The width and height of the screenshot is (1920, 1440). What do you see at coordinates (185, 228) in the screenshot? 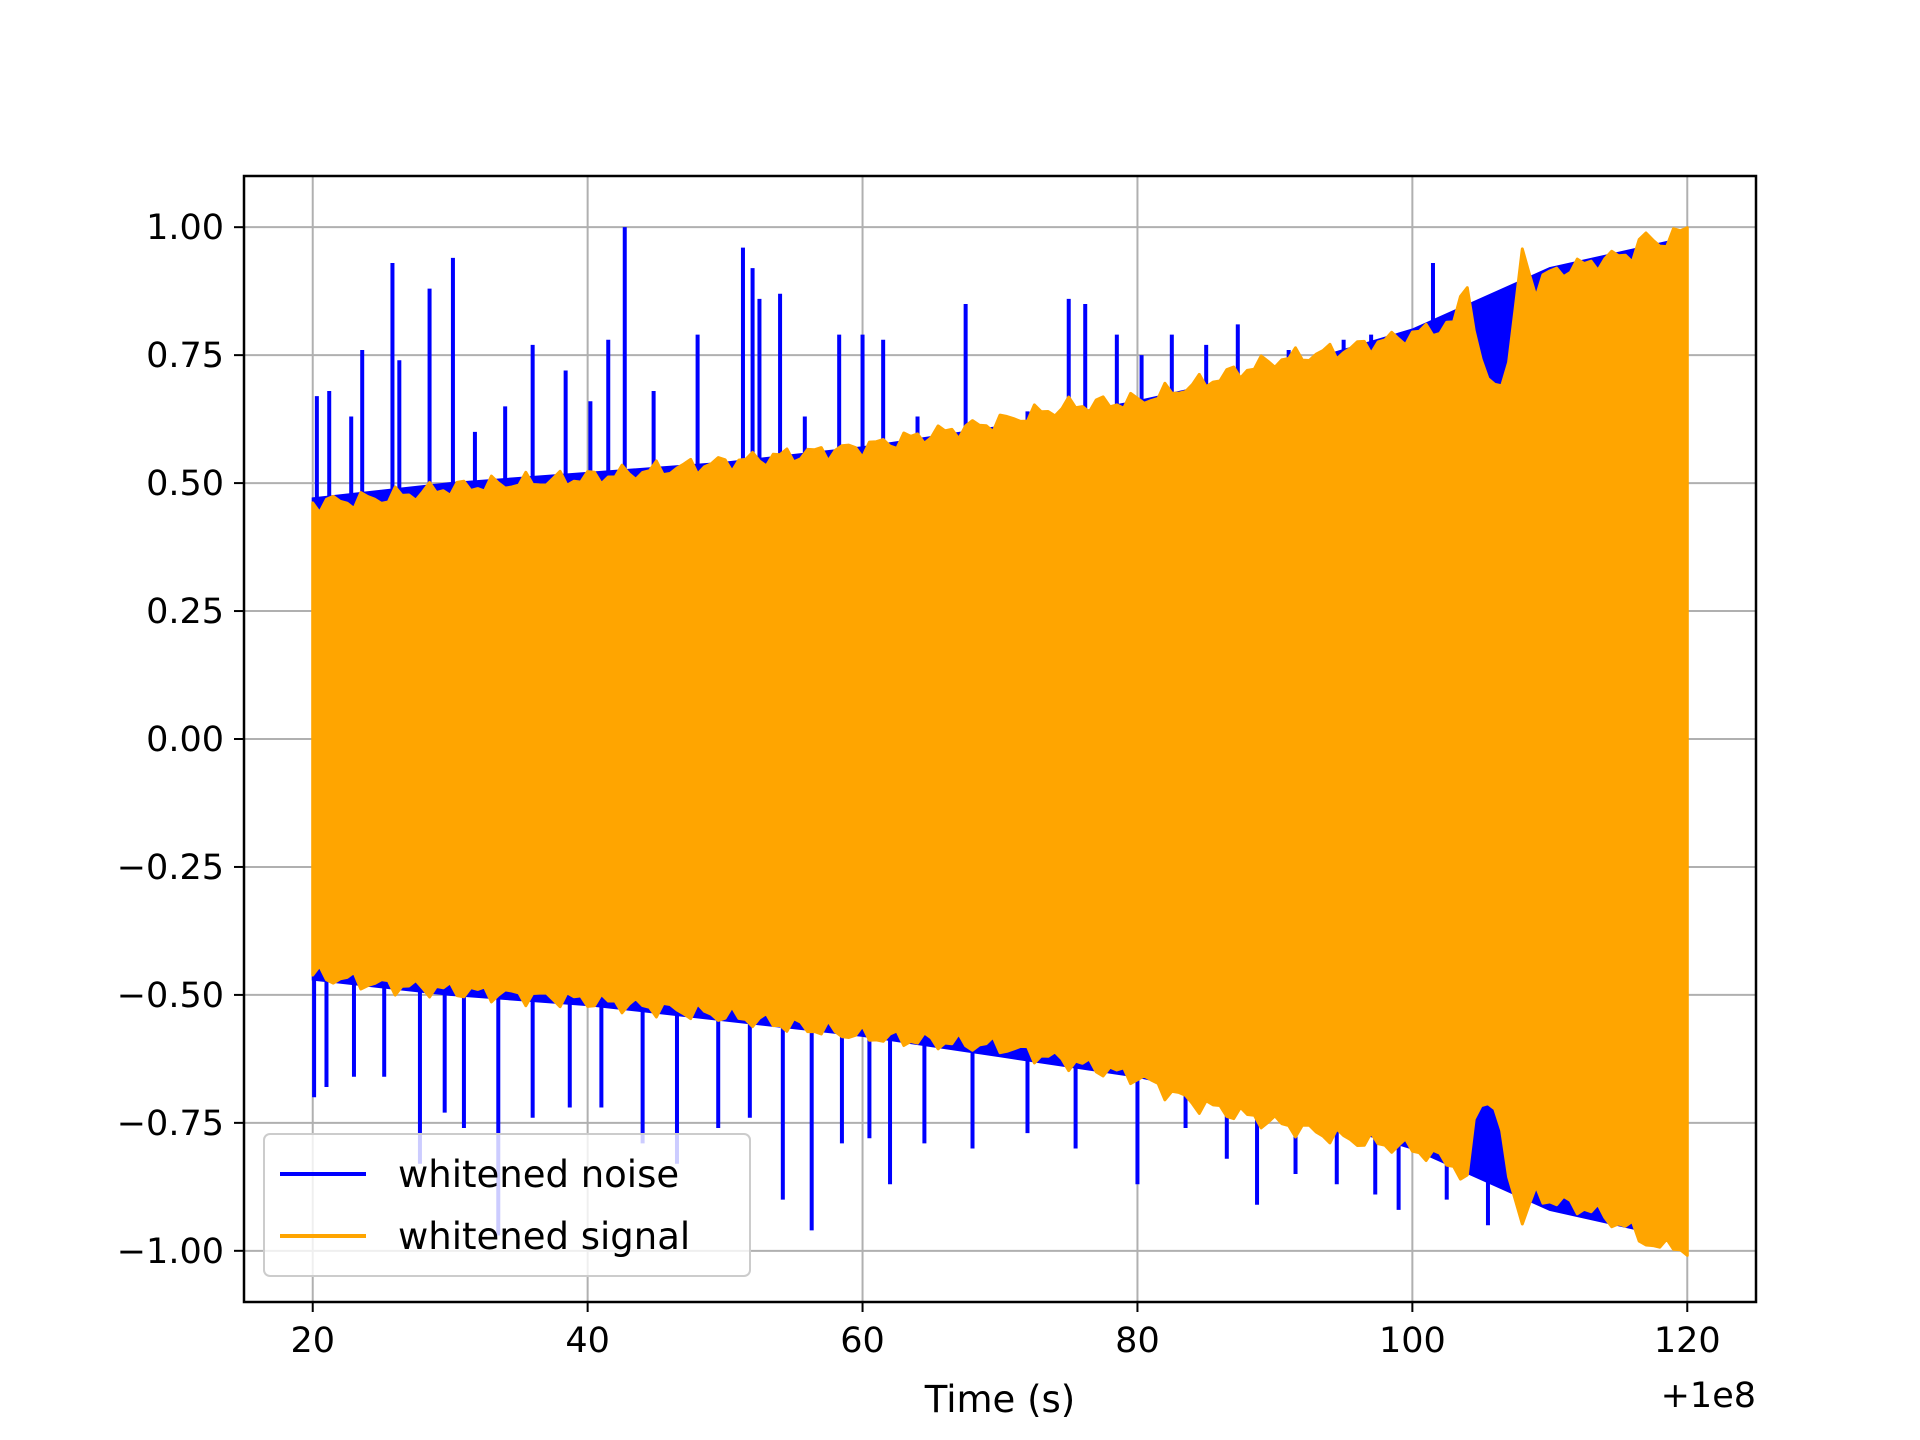
I see `y-tick-label: 1.00` at bounding box center [185, 228].